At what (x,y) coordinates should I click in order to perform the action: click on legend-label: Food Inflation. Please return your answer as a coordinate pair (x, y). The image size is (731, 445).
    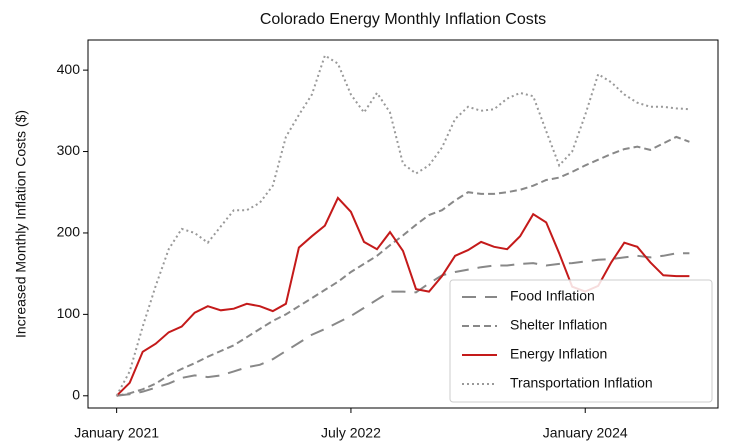
    Looking at the image, I should click on (552, 296).